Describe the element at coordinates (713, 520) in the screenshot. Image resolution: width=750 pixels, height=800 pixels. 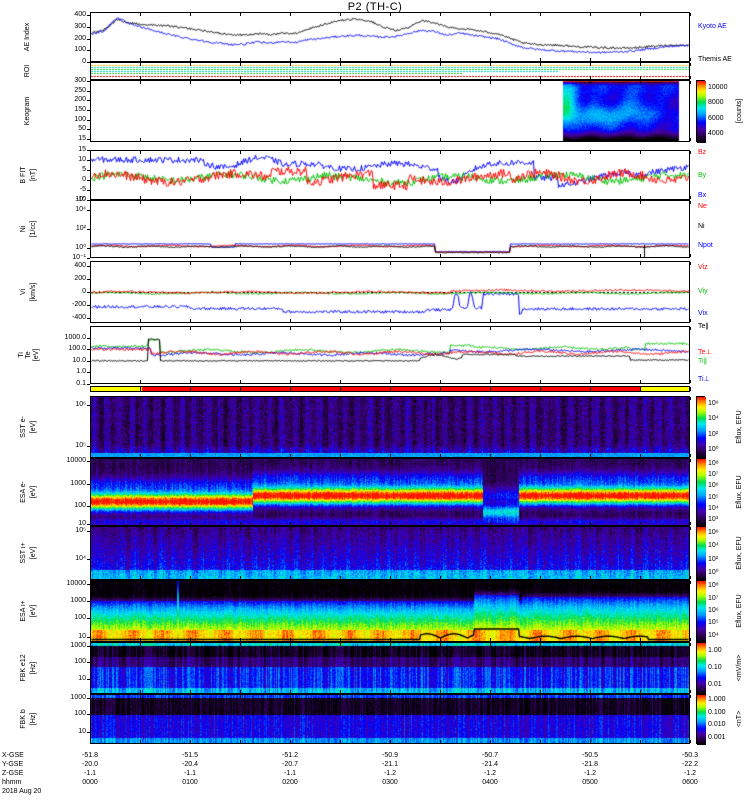
I see `colorbar-tick-label: 10³` at that location.